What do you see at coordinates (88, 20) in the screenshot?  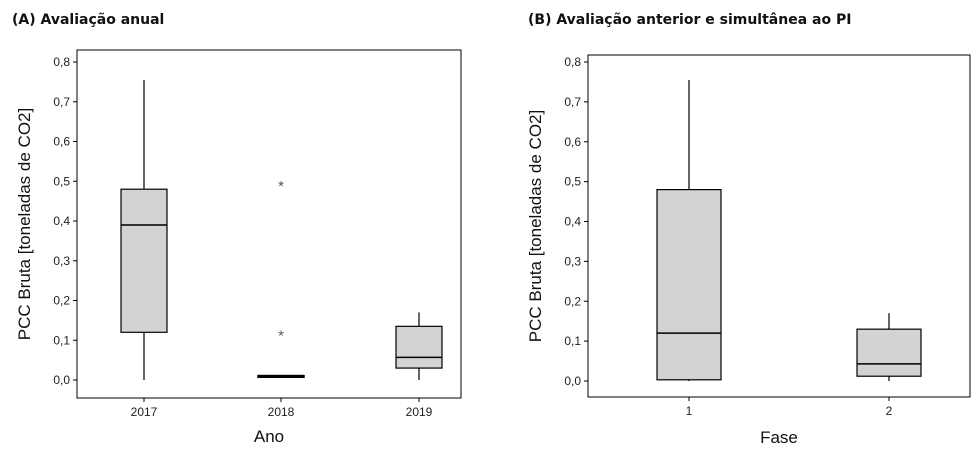 I see `panel-a-title: (A) Avaliação anual` at bounding box center [88, 20].